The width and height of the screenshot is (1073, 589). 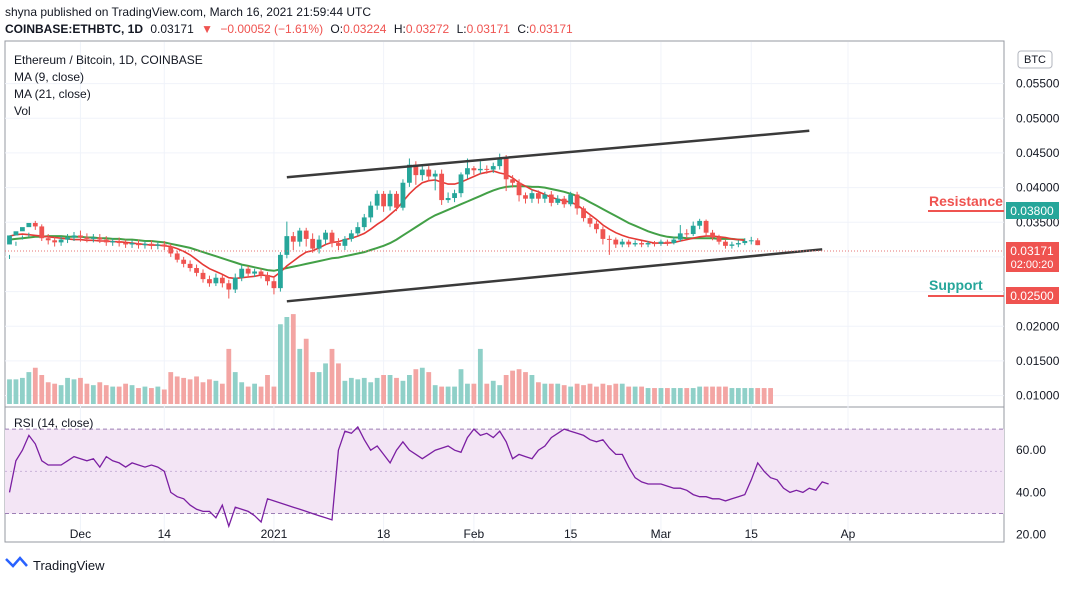 What do you see at coordinates (1038, 188) in the screenshot?
I see `price-tick-label: 0.04000` at bounding box center [1038, 188].